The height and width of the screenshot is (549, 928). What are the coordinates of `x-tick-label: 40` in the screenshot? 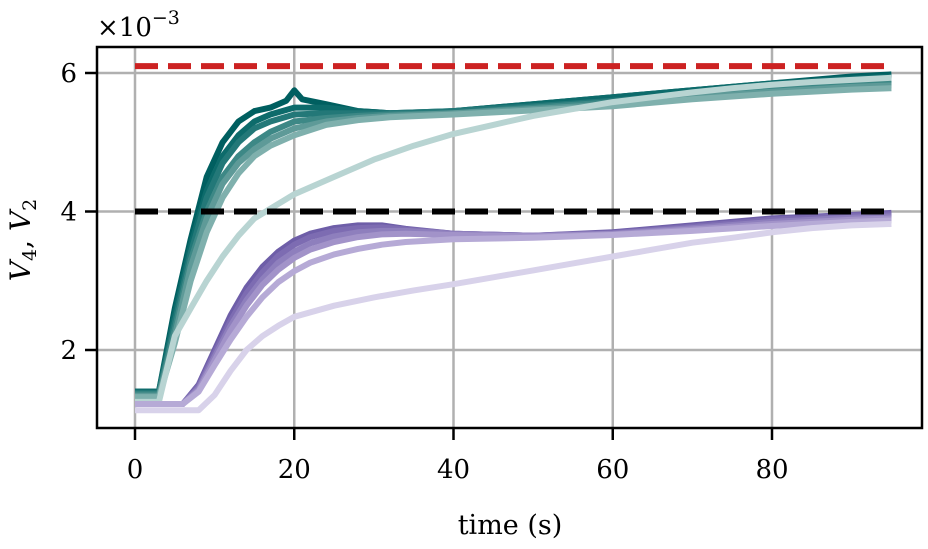 It's located at (453, 470).